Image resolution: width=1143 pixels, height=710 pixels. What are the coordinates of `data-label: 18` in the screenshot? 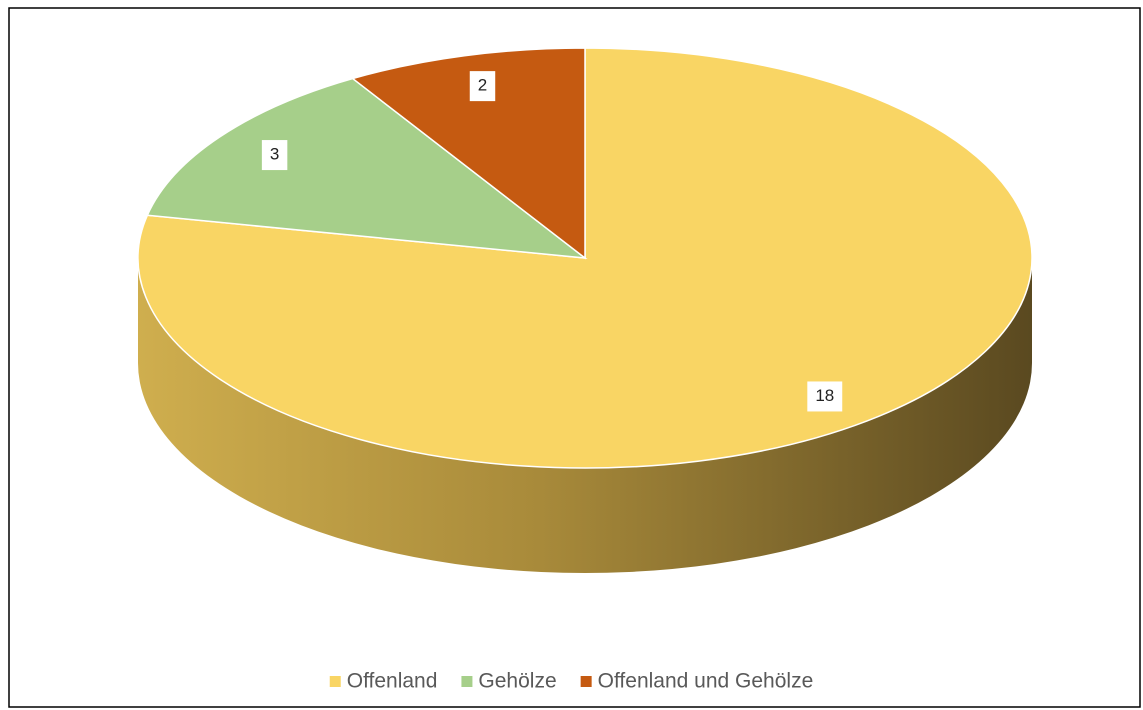 It's located at (824, 395).